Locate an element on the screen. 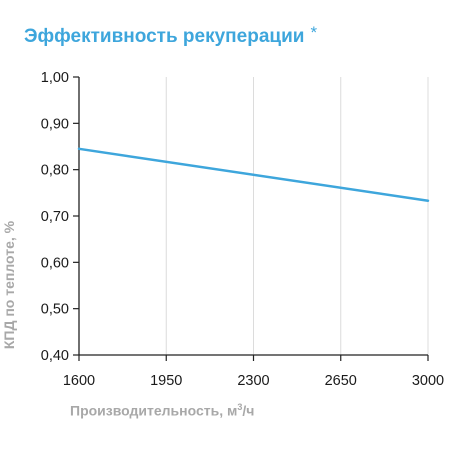 The width and height of the screenshot is (450, 450). y-tick-label: 0,50 is located at coordinates (55, 310).